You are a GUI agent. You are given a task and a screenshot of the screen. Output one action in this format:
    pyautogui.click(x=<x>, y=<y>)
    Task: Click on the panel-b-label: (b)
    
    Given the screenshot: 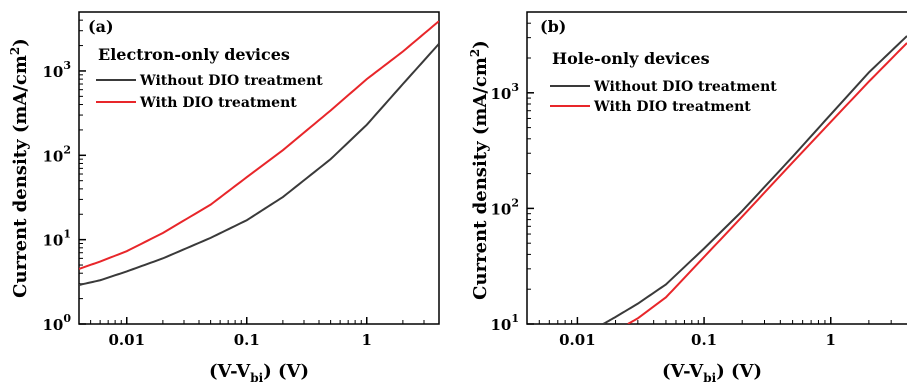 What is the action you would take?
    pyautogui.click(x=553, y=26)
    